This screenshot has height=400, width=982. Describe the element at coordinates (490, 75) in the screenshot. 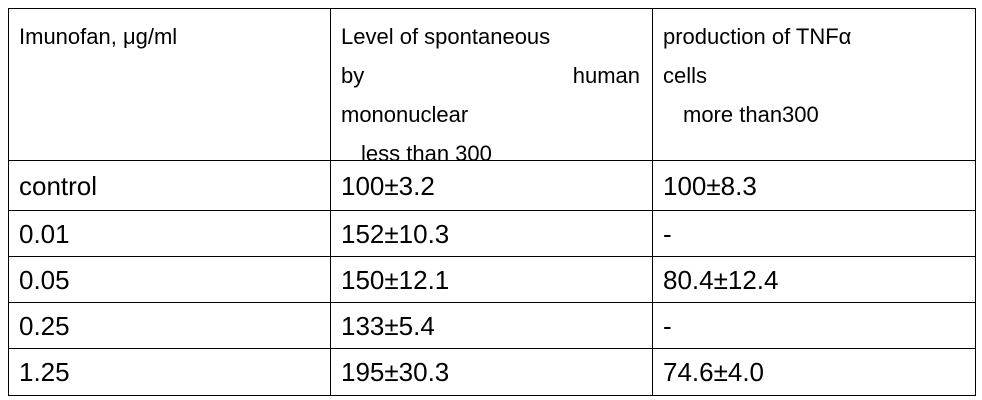

I see `header-line: by human` at that location.